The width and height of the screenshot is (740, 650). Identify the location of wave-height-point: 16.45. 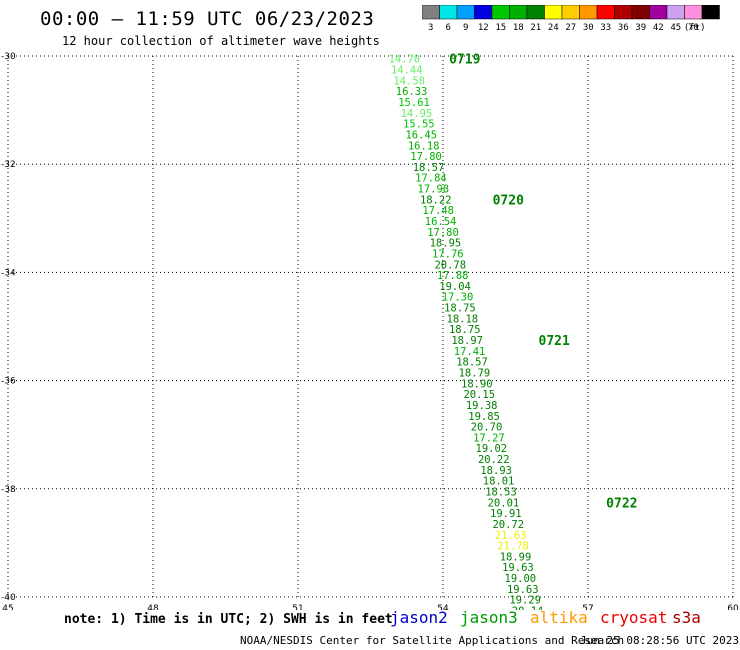
(421, 135).